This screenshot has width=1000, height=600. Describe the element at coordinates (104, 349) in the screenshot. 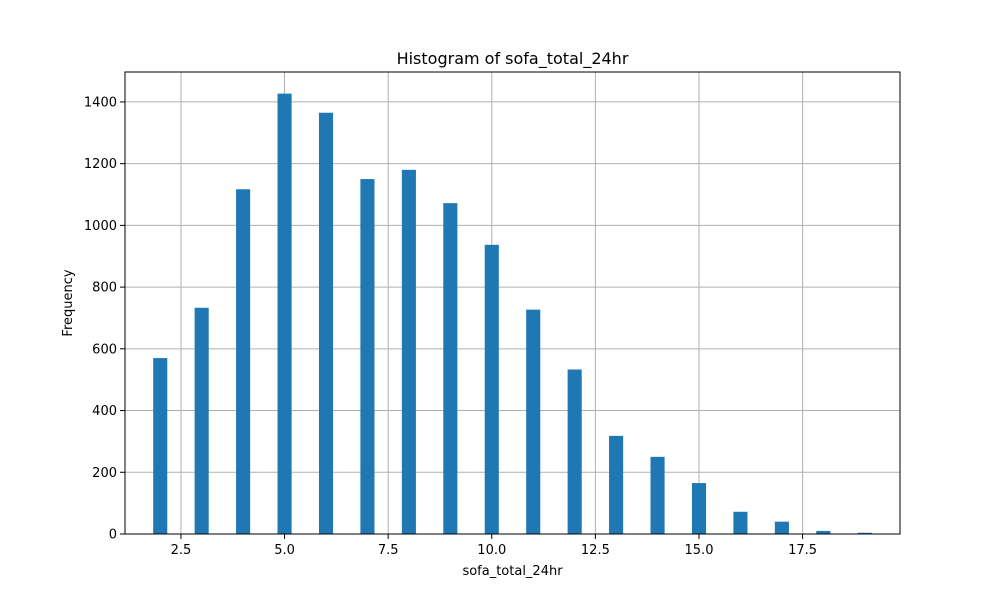

I see `y-tick-label: 600` at that location.